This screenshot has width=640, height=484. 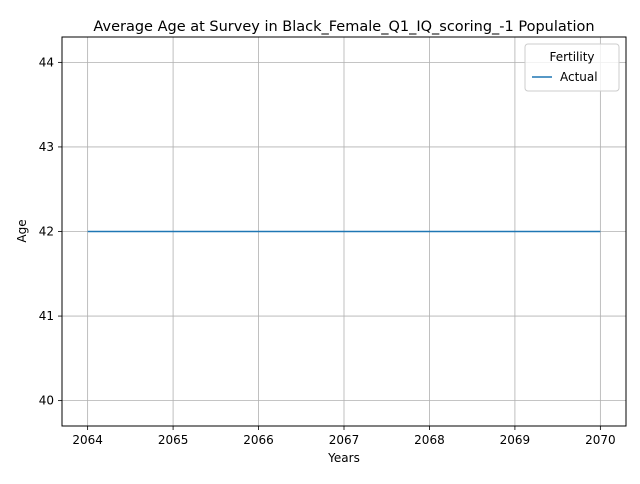 What do you see at coordinates (87, 440) in the screenshot?
I see `x-tick-label: 2064` at bounding box center [87, 440].